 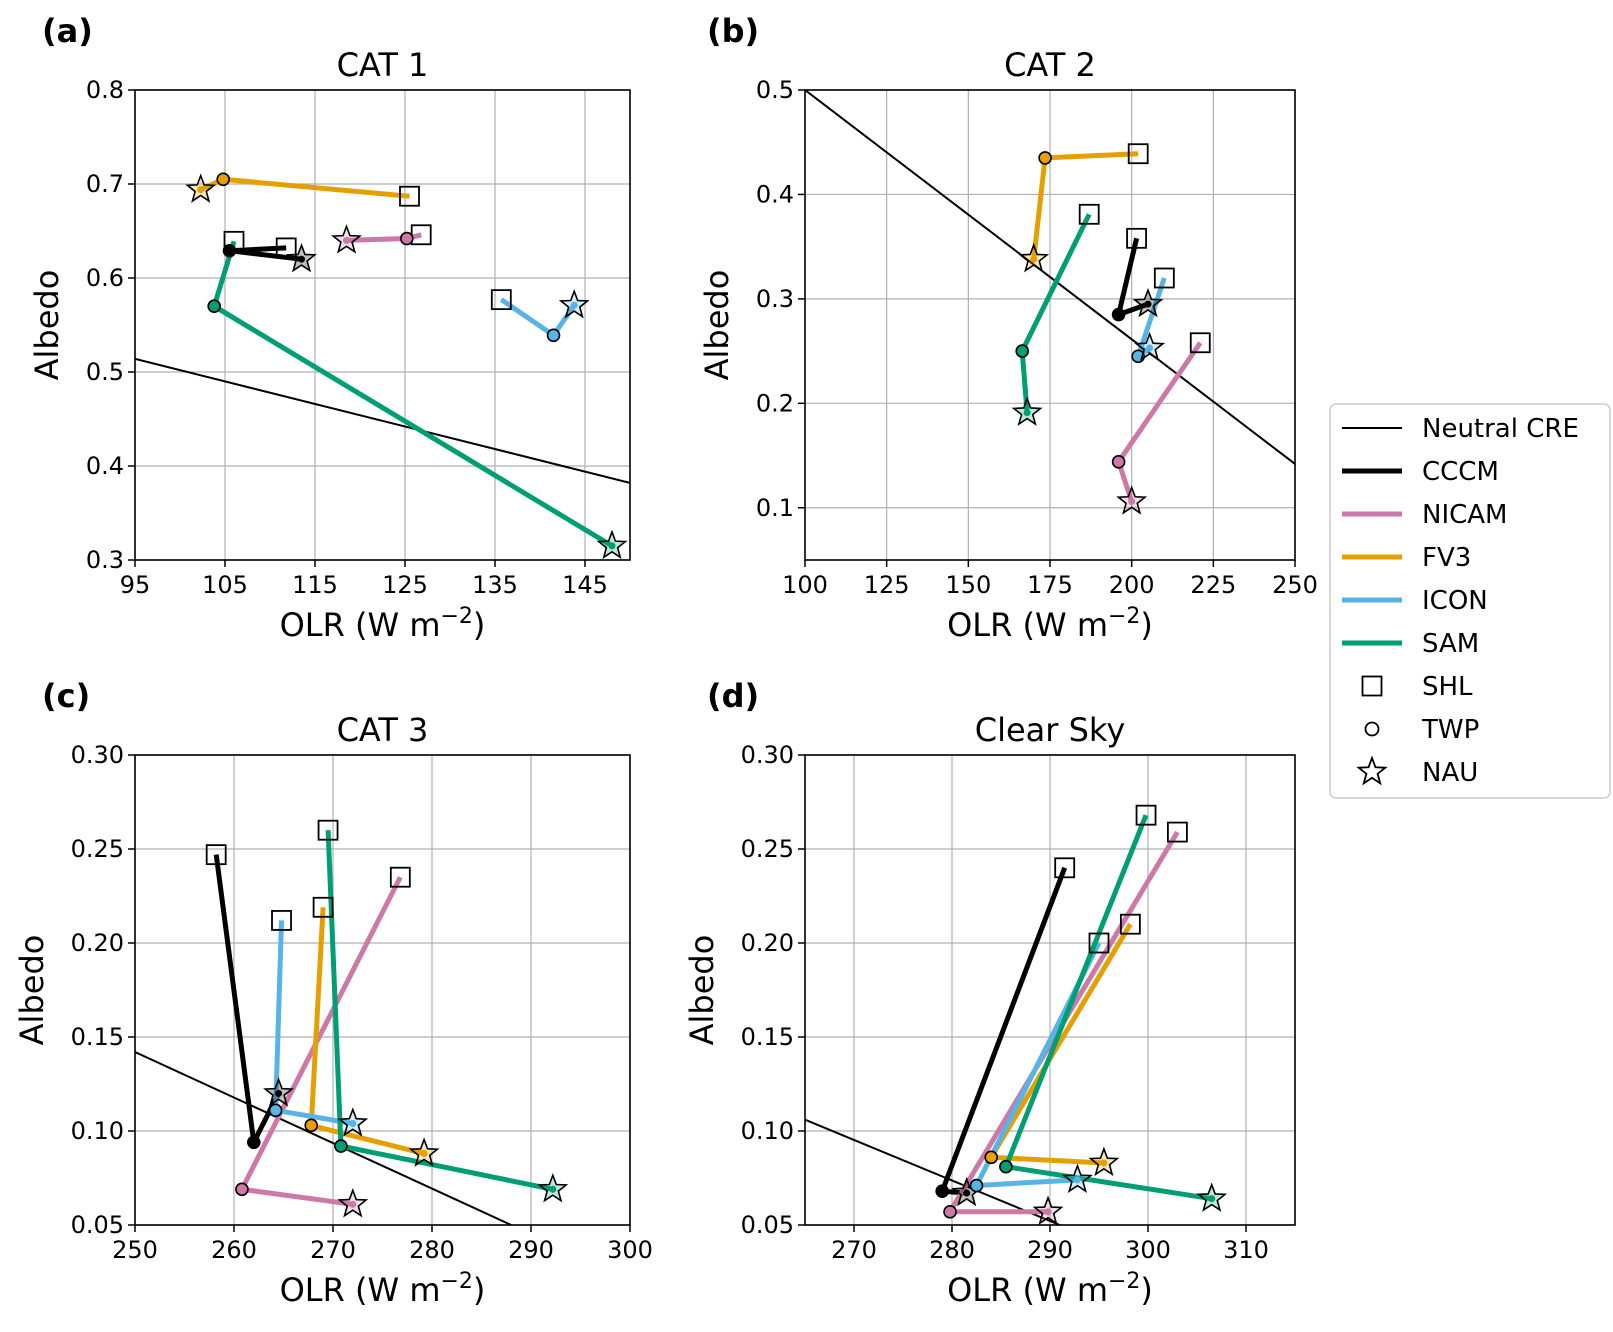 I want to click on legend-handle-nau, so click(x=1372, y=770).